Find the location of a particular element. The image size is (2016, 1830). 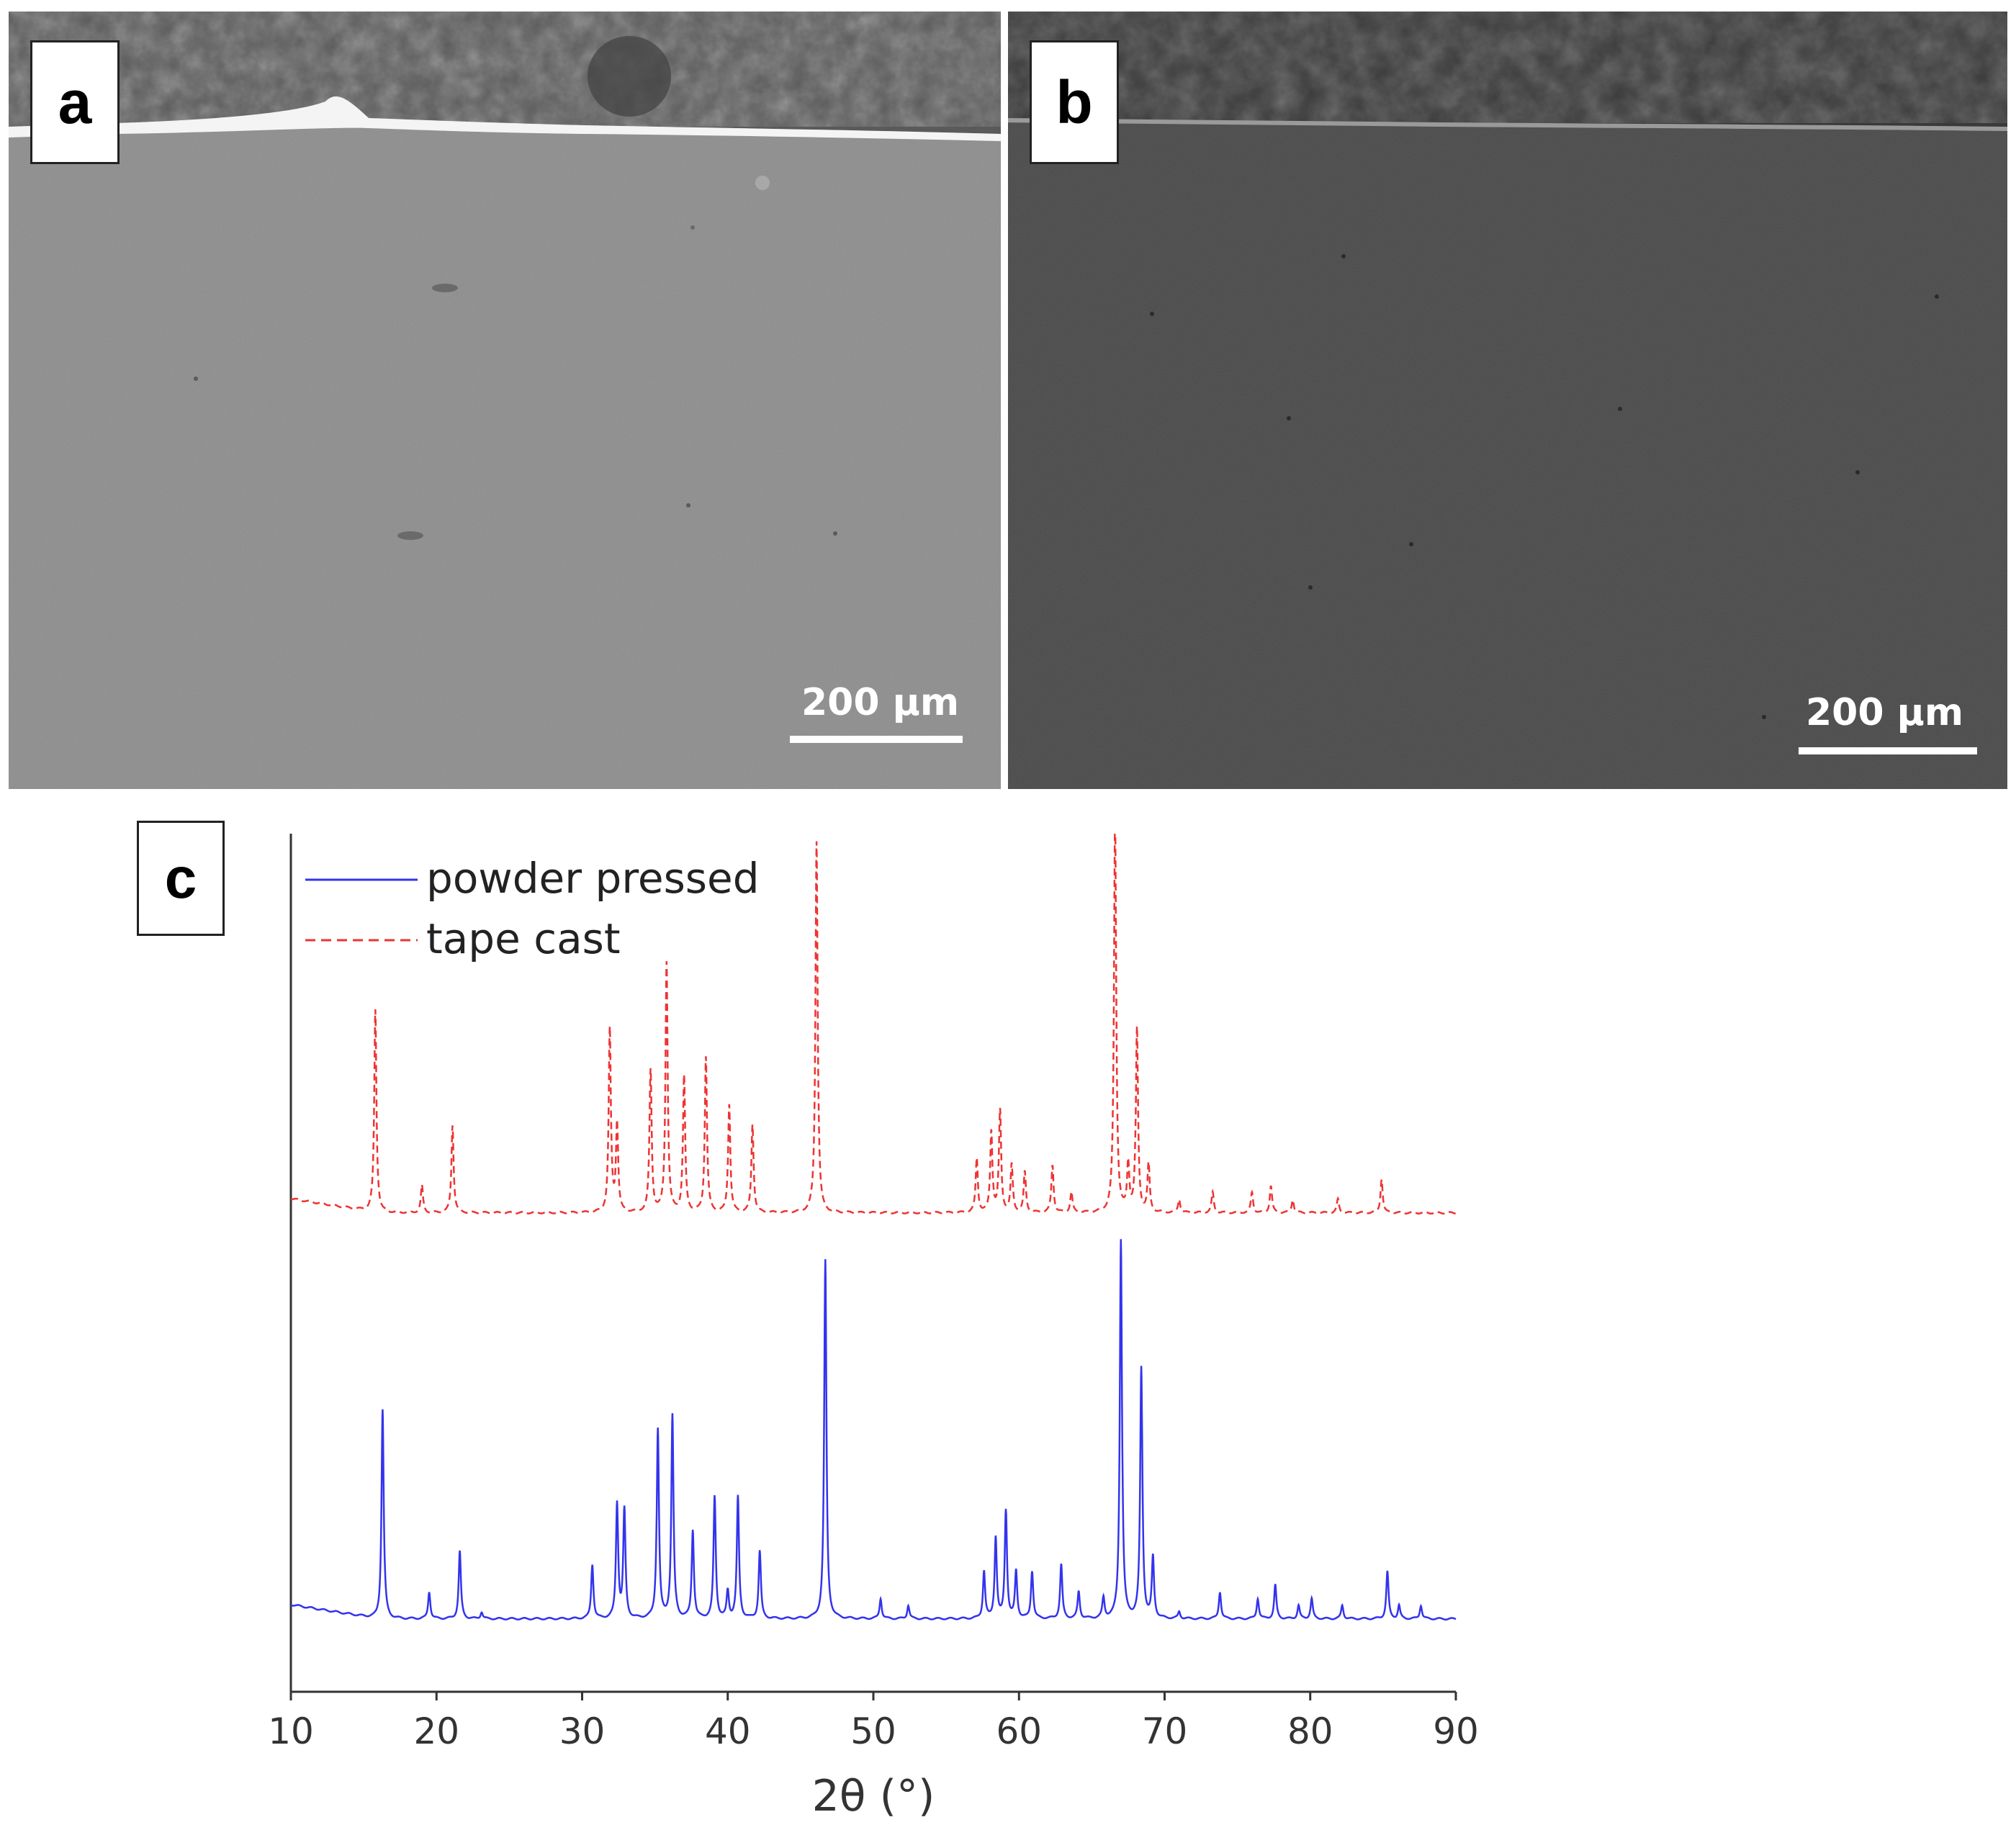

scale-bar-b is located at coordinates (1888, 750).